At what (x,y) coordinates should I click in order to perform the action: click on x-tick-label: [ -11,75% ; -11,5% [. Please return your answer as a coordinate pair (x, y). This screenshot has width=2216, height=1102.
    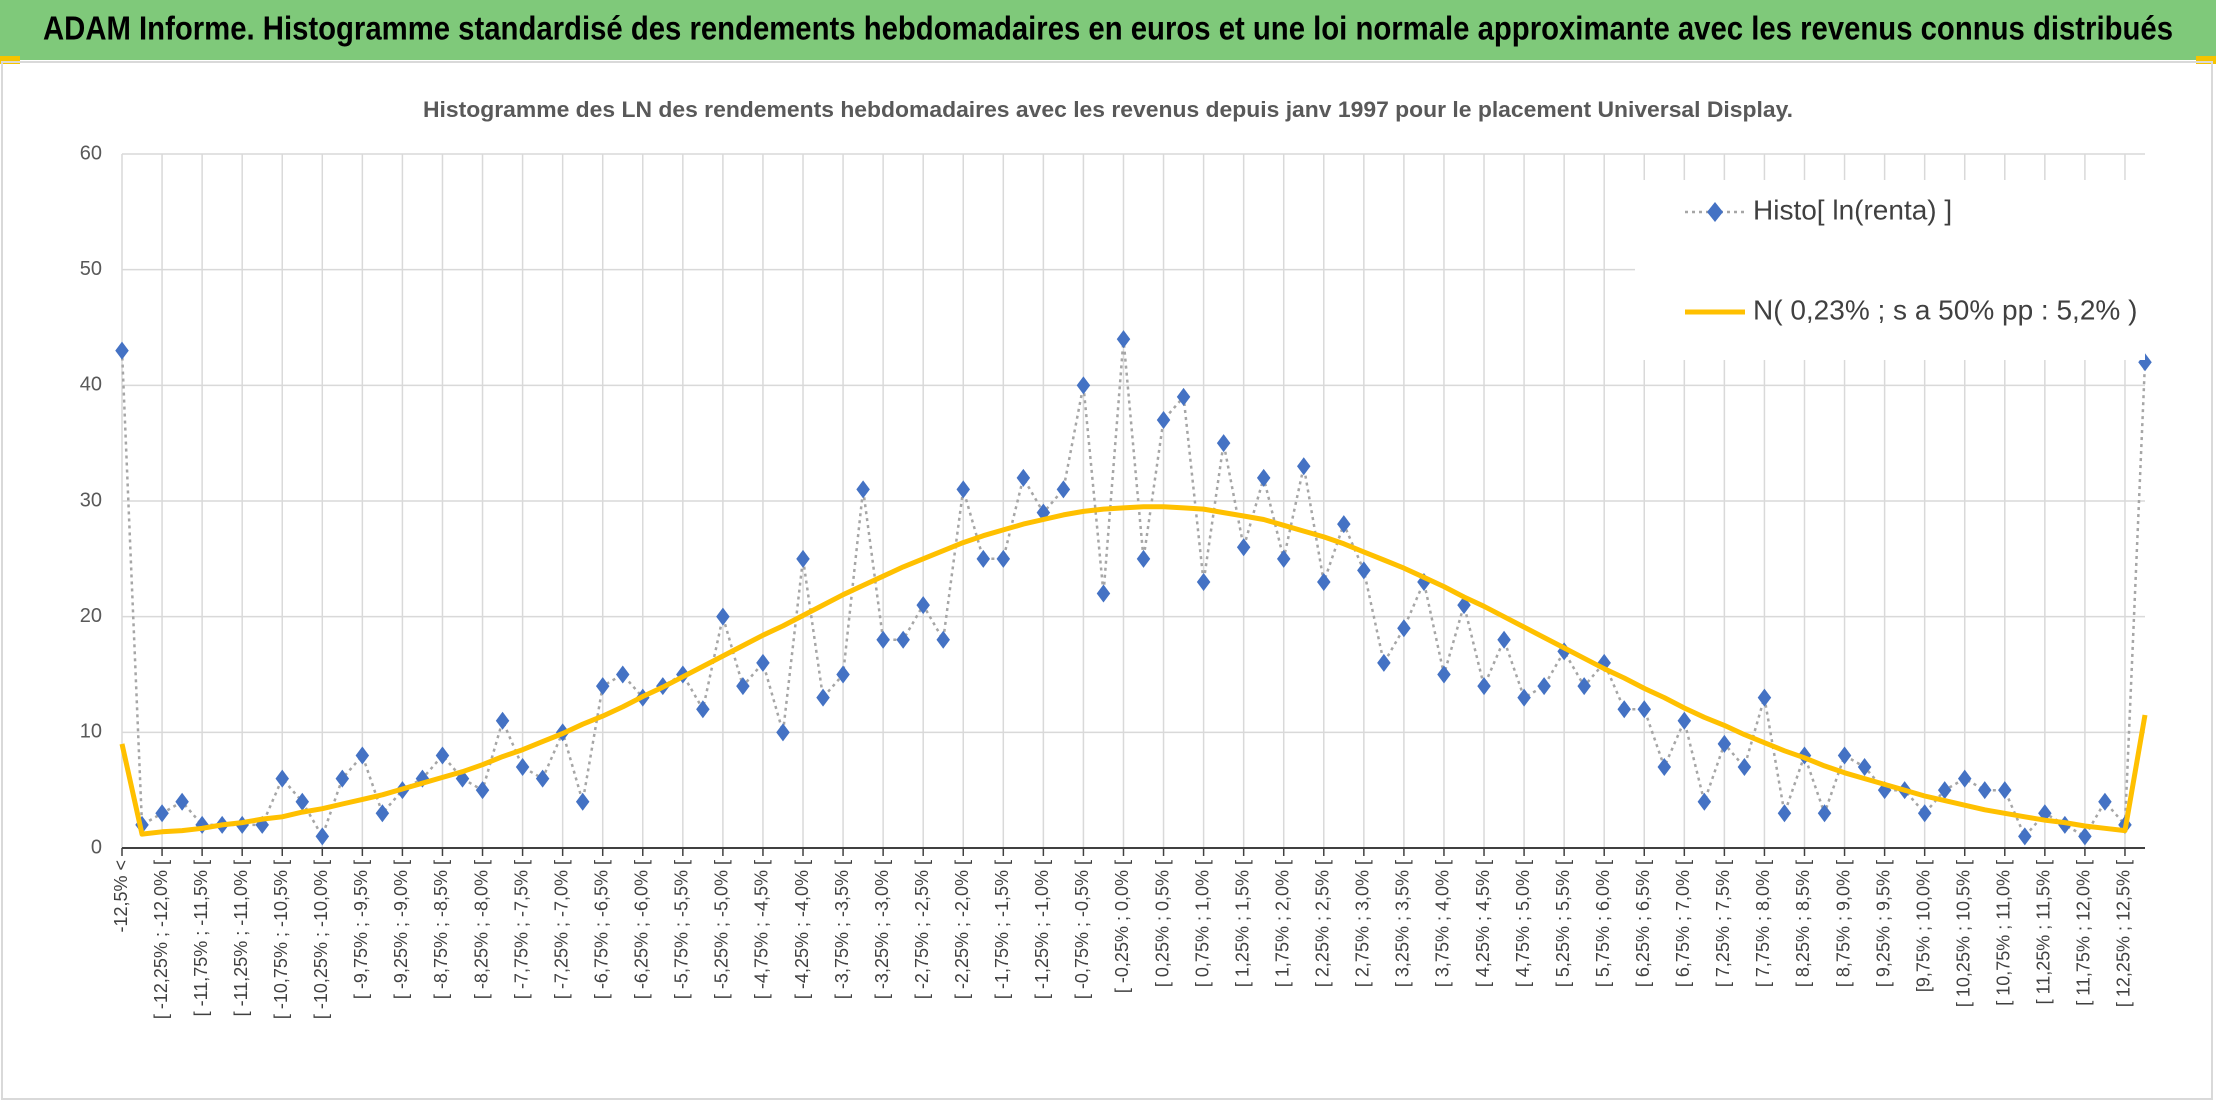
    Looking at the image, I should click on (201, 938).